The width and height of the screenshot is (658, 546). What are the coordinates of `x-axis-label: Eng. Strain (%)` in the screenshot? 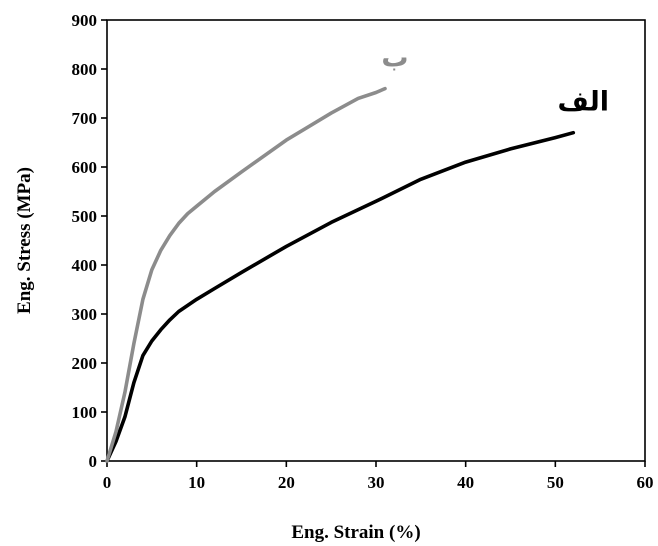 It's located at (355, 532).